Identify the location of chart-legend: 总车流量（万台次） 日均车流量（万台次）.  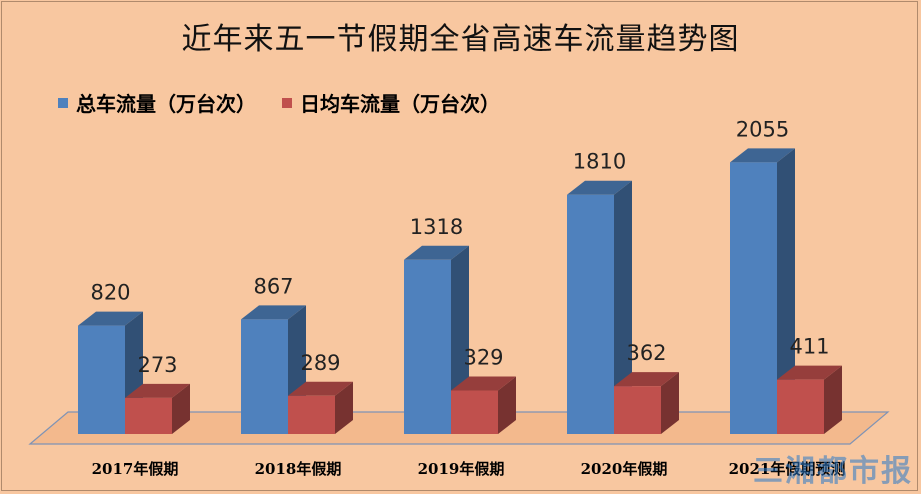
(279, 102).